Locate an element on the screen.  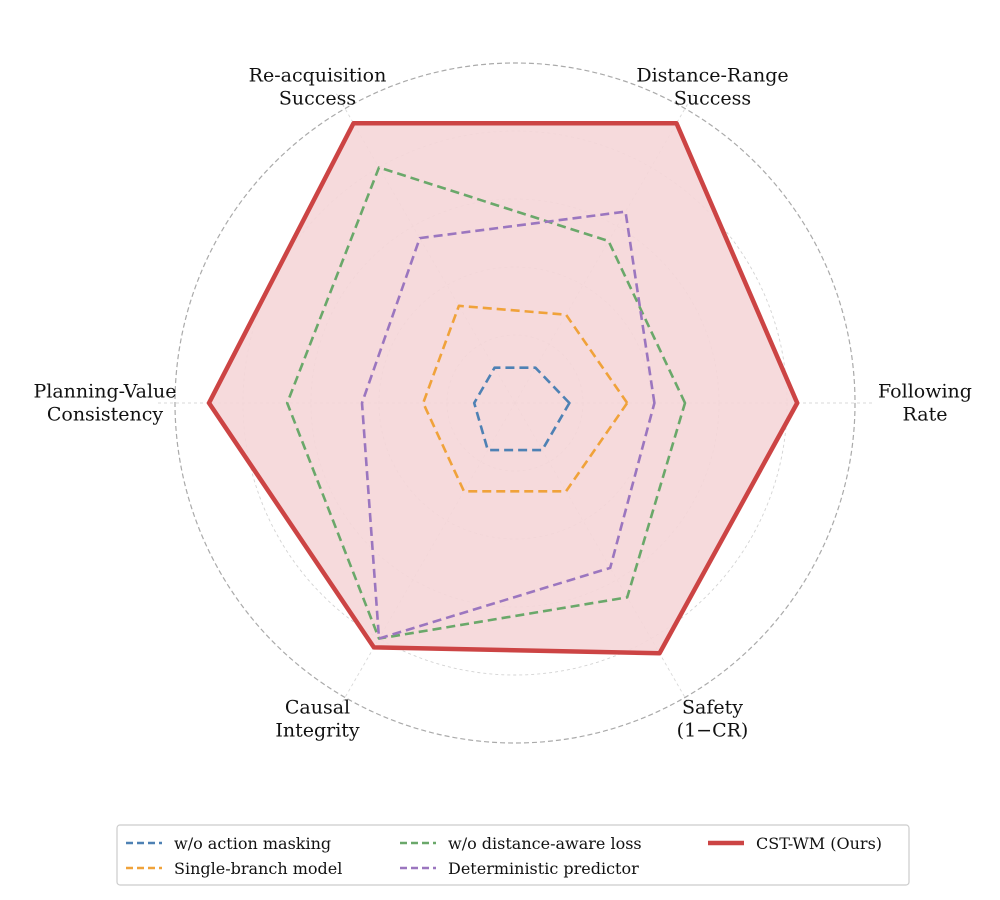
axis-label-line: Planning-Value is located at coordinates (104, 392).